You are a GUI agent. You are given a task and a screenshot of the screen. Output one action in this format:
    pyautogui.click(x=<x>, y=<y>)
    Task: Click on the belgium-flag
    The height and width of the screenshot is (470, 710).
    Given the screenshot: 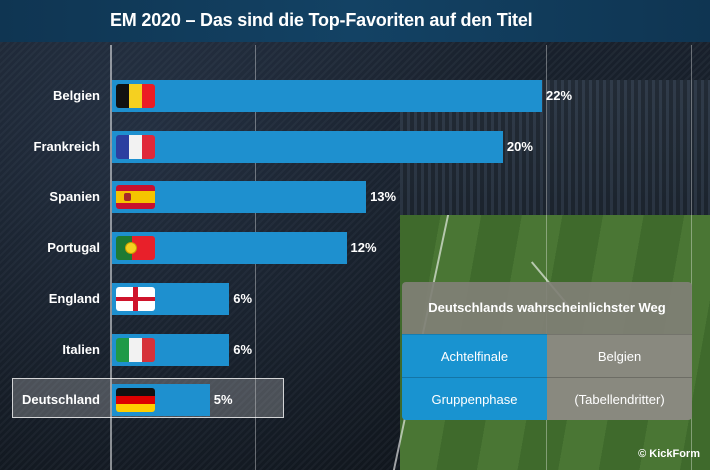 What is the action you would take?
    pyautogui.click(x=135, y=96)
    